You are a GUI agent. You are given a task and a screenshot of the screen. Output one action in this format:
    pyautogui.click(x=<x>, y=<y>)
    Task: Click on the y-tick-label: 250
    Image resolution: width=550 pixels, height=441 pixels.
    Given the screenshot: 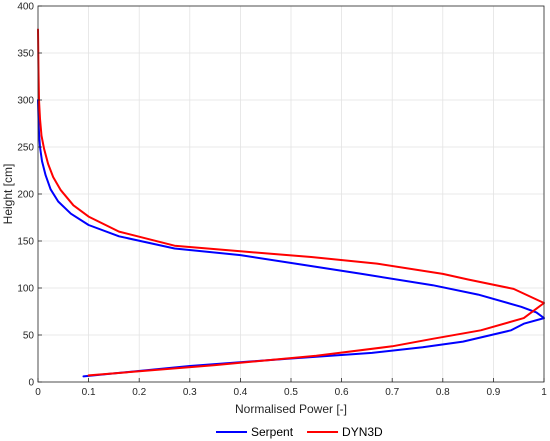 What is the action you would take?
    pyautogui.click(x=25, y=148)
    